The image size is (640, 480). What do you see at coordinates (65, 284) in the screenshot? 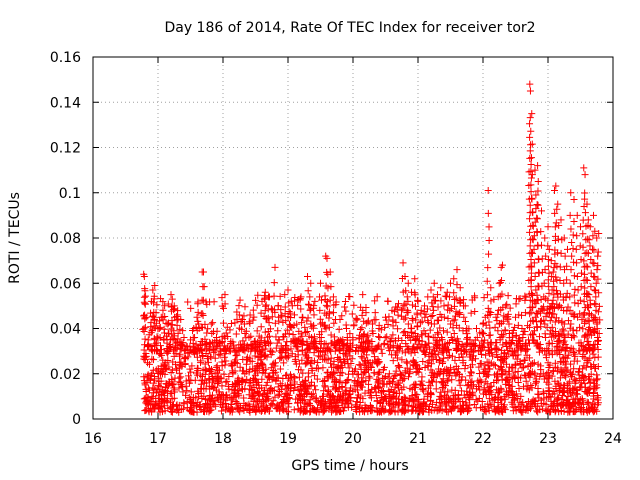
I see `y-tick-label: 0.06` at bounding box center [65, 284].